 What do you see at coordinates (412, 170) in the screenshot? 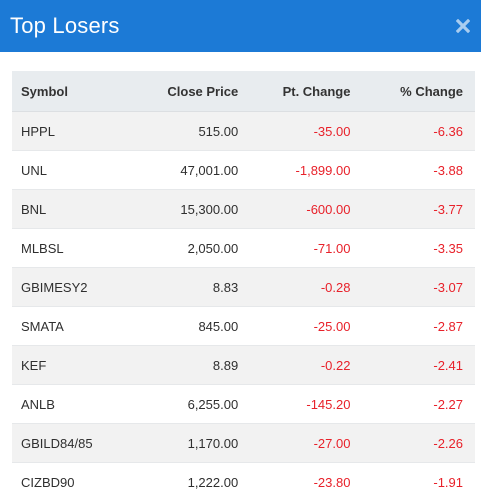
I see `pct-change-cell: -3.88` at bounding box center [412, 170].